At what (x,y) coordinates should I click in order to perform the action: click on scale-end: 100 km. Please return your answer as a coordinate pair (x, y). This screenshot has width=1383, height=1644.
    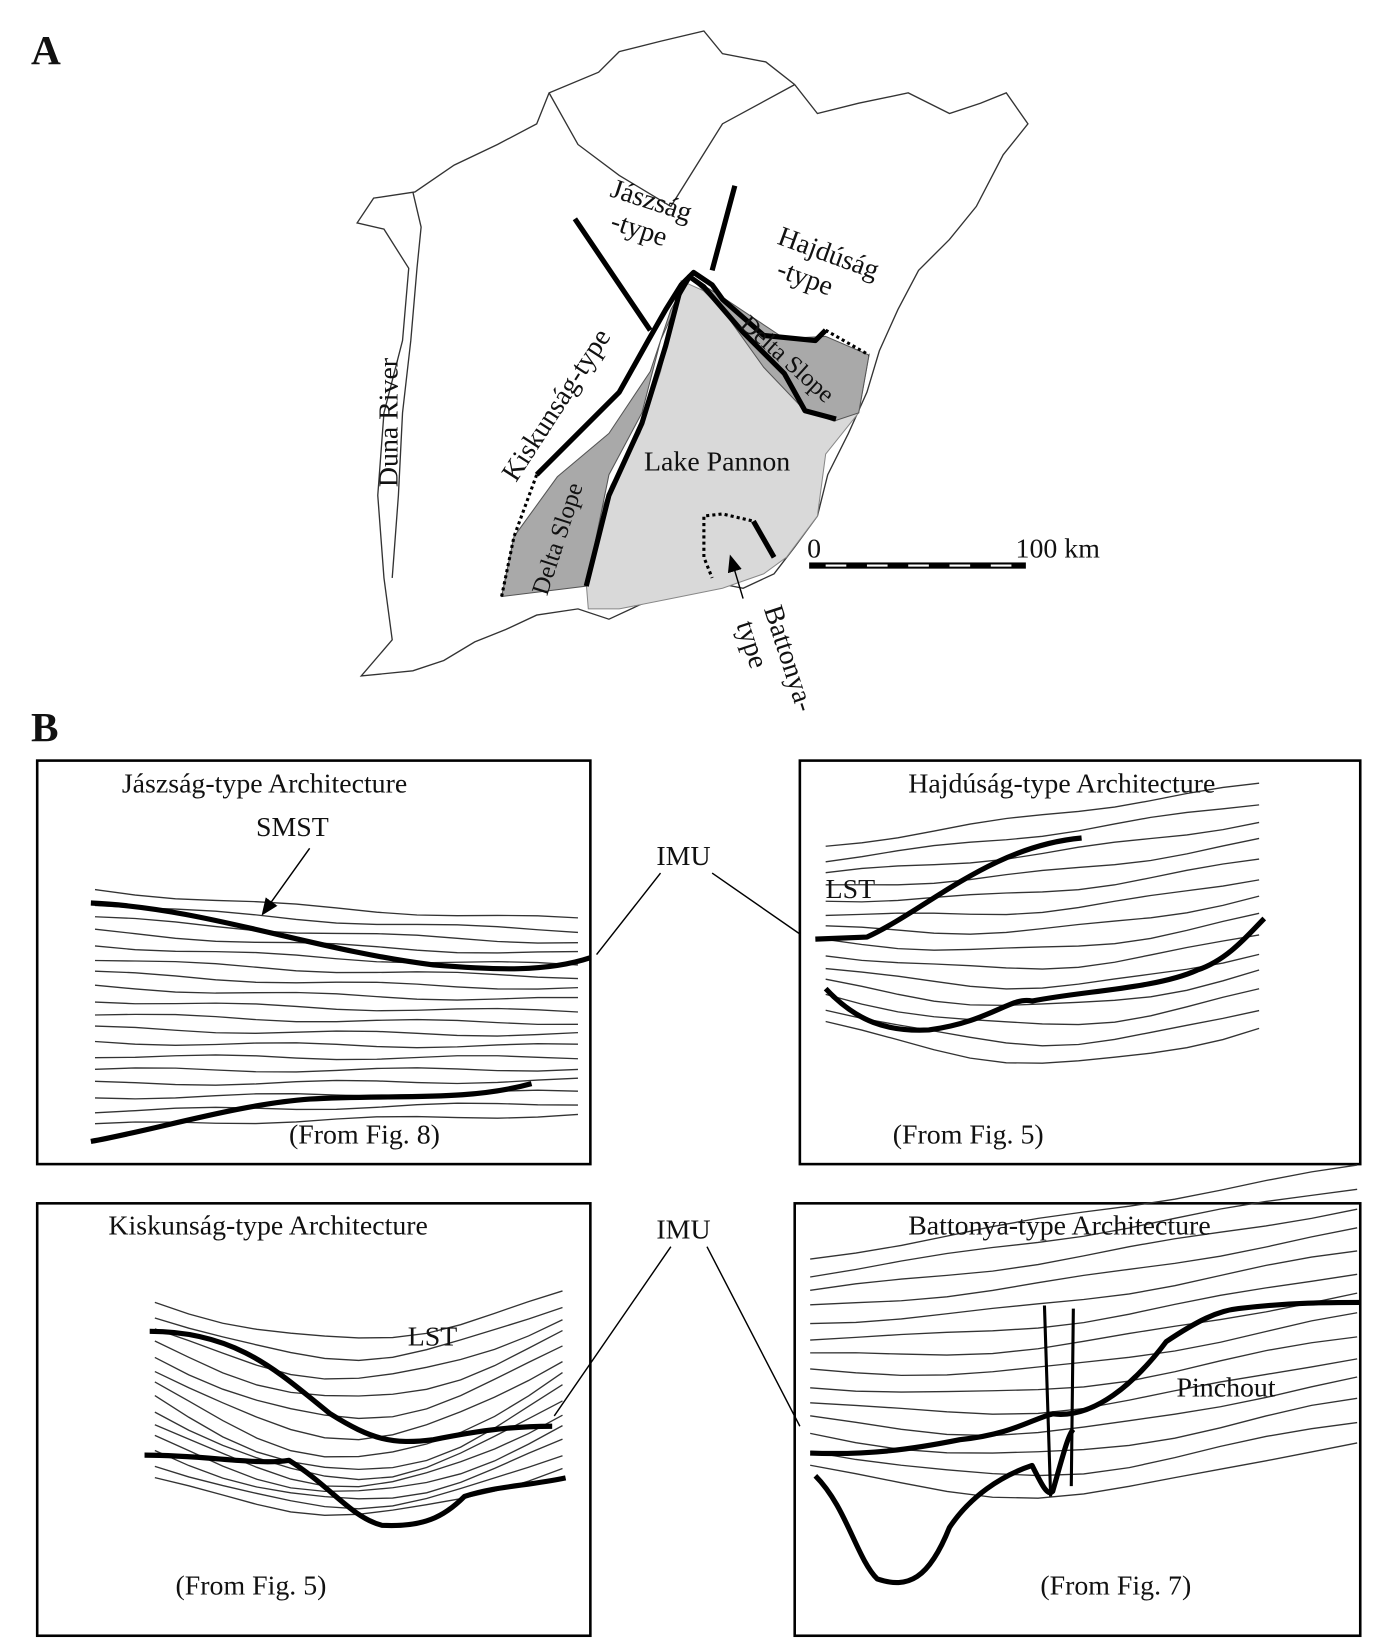
    Looking at the image, I should click on (1058, 548).